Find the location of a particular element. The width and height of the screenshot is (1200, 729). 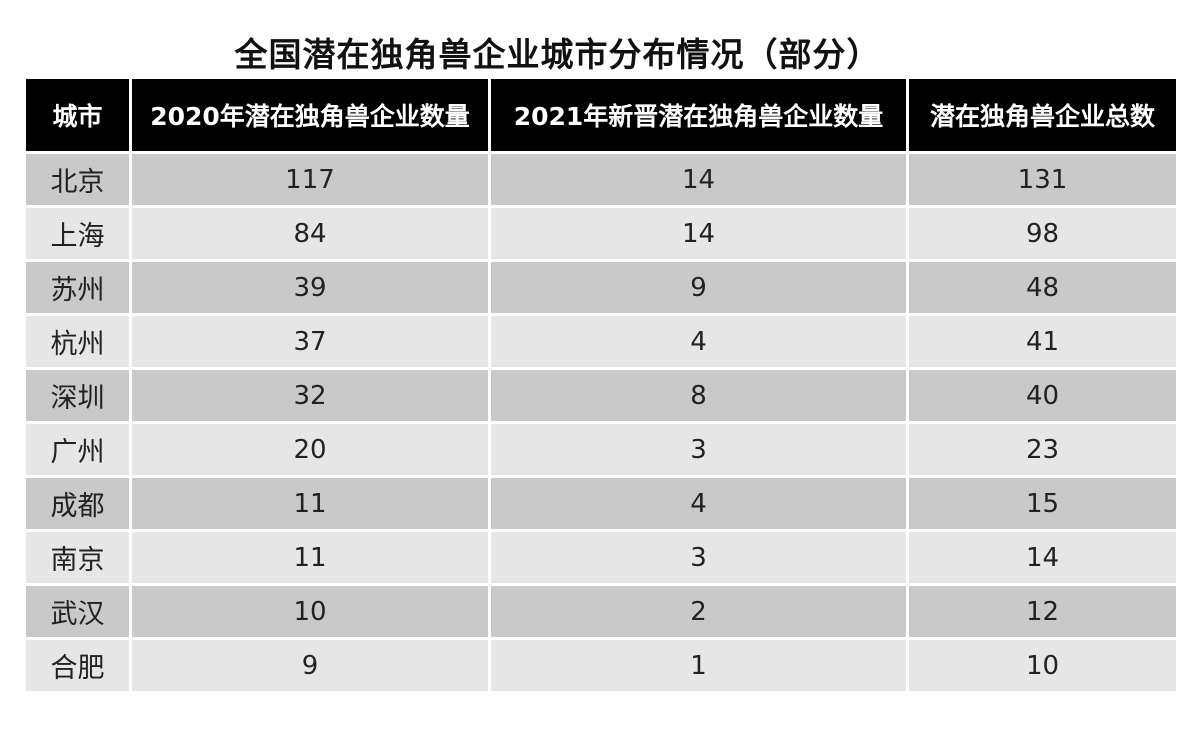

value-cell: 98 is located at coordinates (1042, 233).